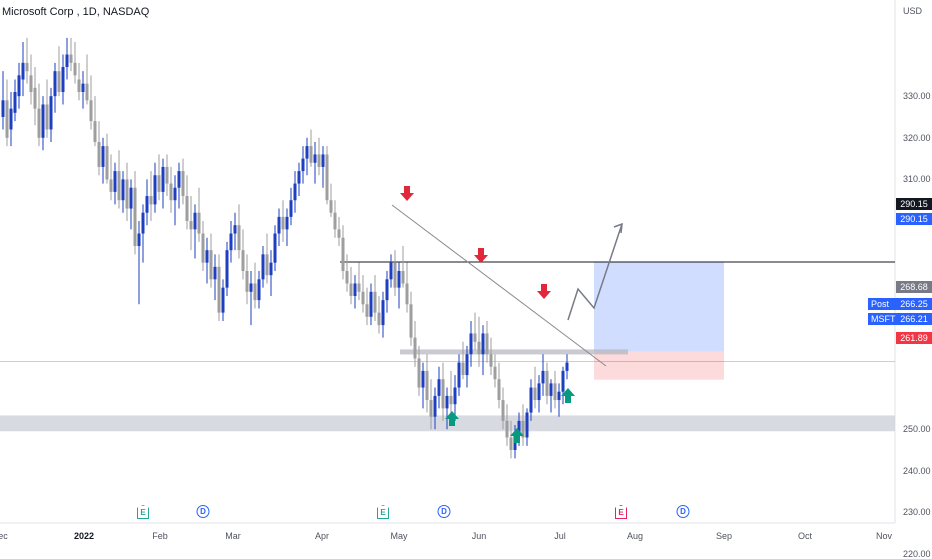 This screenshot has width=932, height=559. Describe the element at coordinates (659, 307) in the screenshot. I see `target-zone` at that location.